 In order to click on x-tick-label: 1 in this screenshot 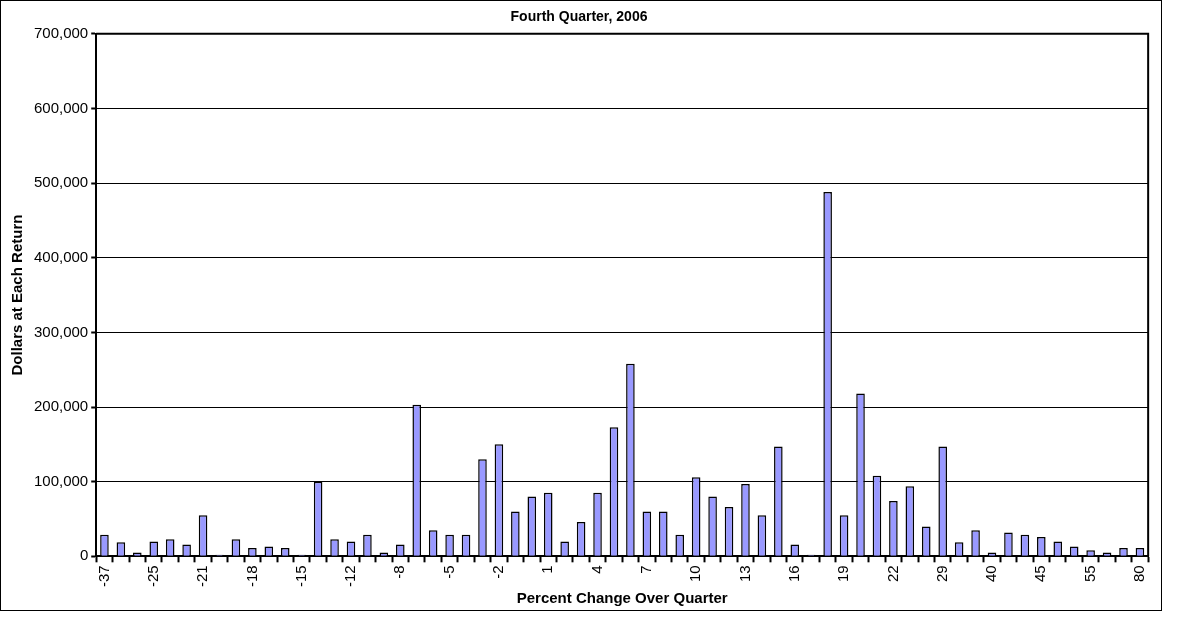, I will do `click(547, 569)`.